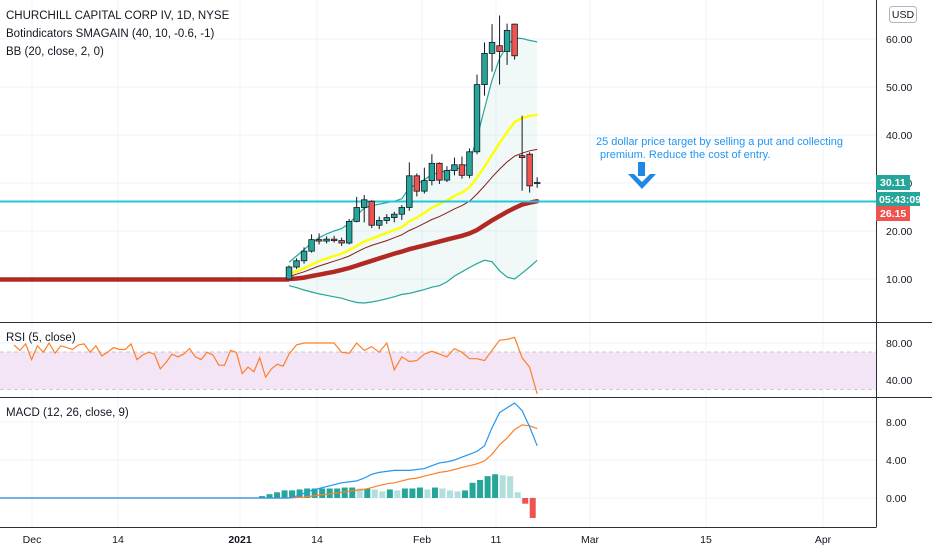 The height and width of the screenshot is (550, 932). What do you see at coordinates (590, 540) in the screenshot?
I see `time-tick-label: Mar` at bounding box center [590, 540].